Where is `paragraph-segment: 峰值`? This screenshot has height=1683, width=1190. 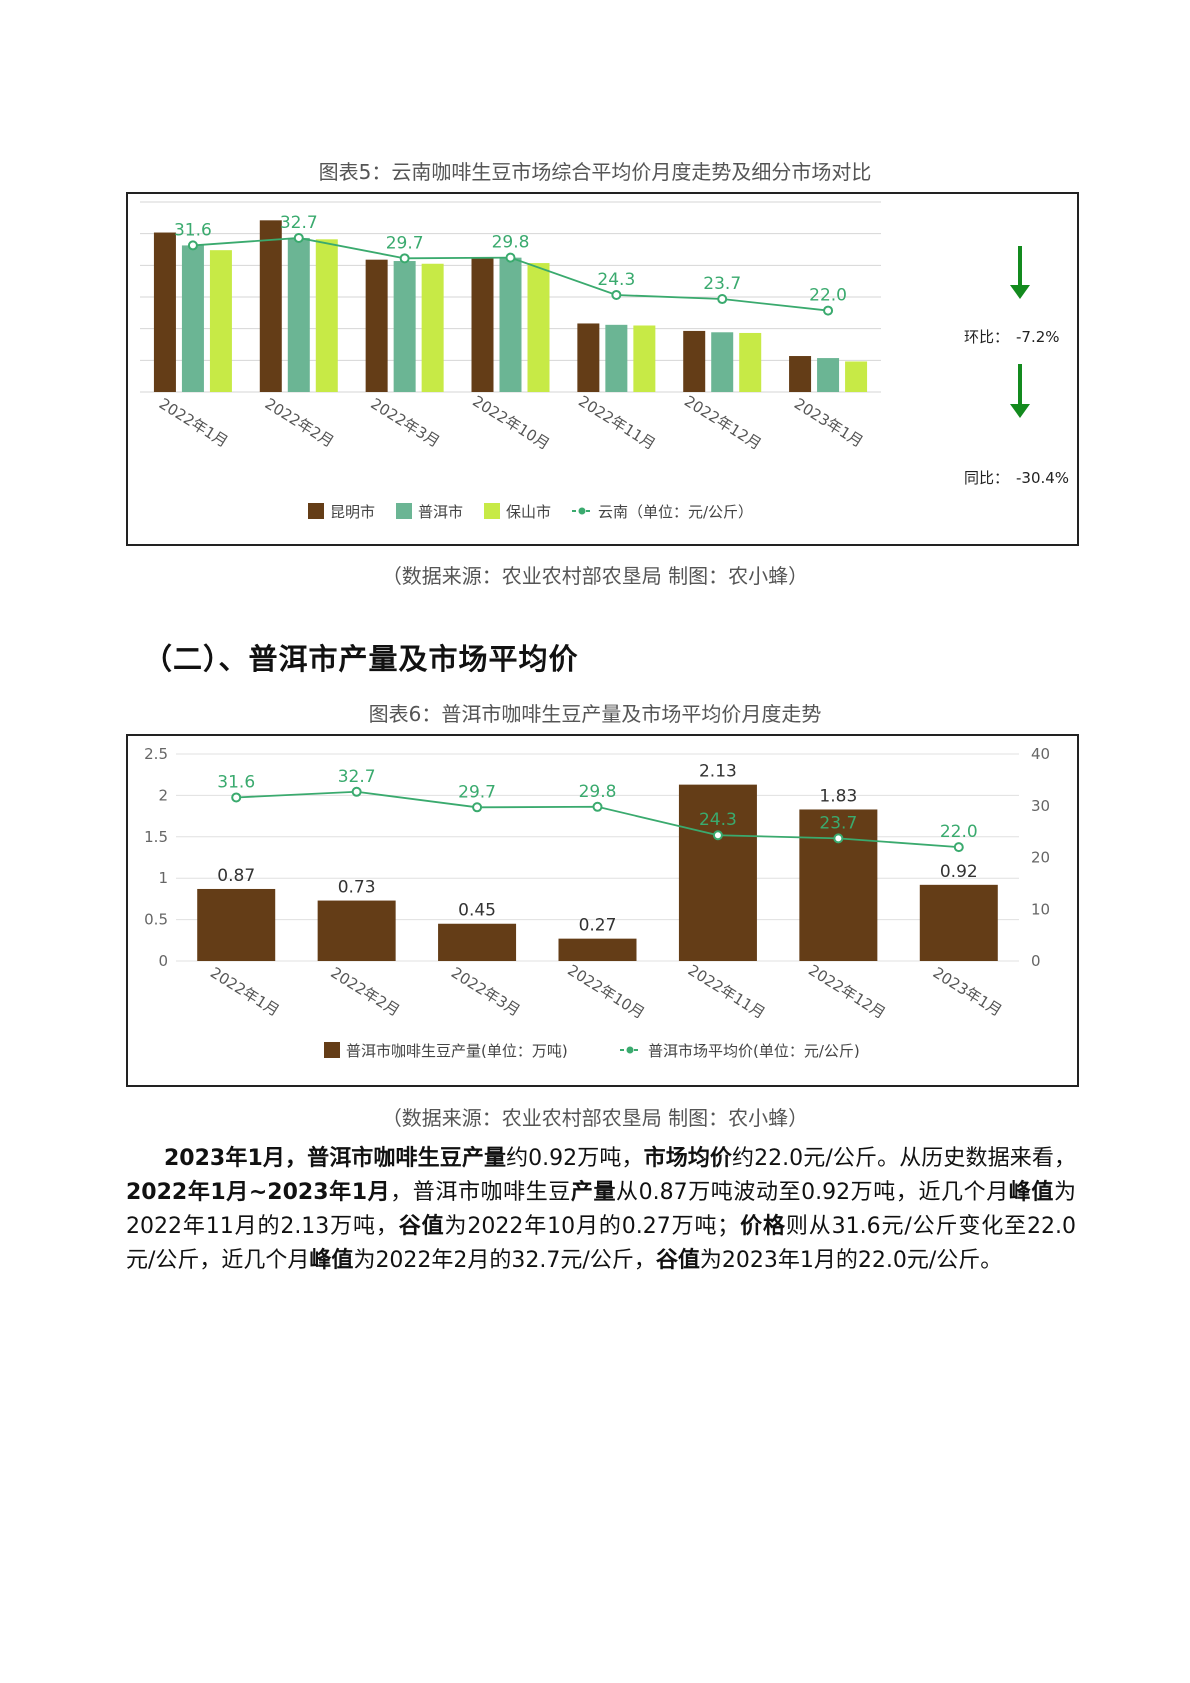
paragraph-segment: 峰值 is located at coordinates (331, 1260).